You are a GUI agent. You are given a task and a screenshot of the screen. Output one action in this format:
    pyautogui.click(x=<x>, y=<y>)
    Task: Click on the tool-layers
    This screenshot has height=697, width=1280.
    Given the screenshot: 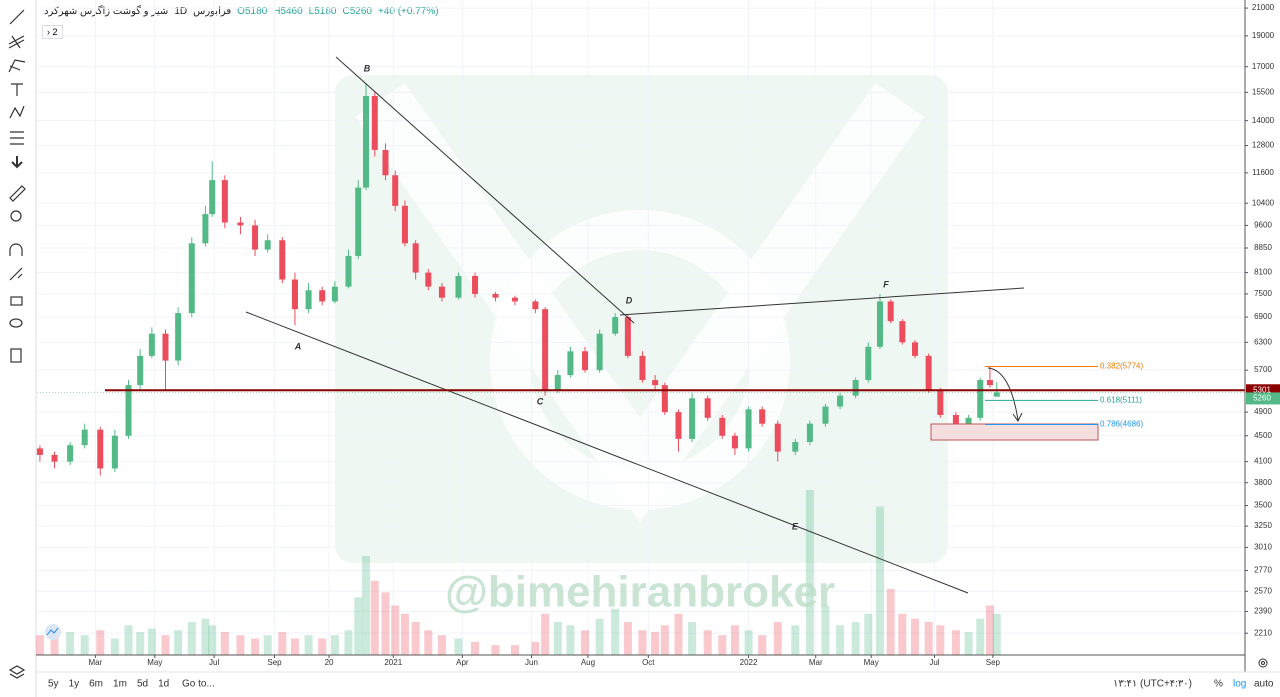 What is the action you would take?
    pyautogui.click(x=17, y=672)
    